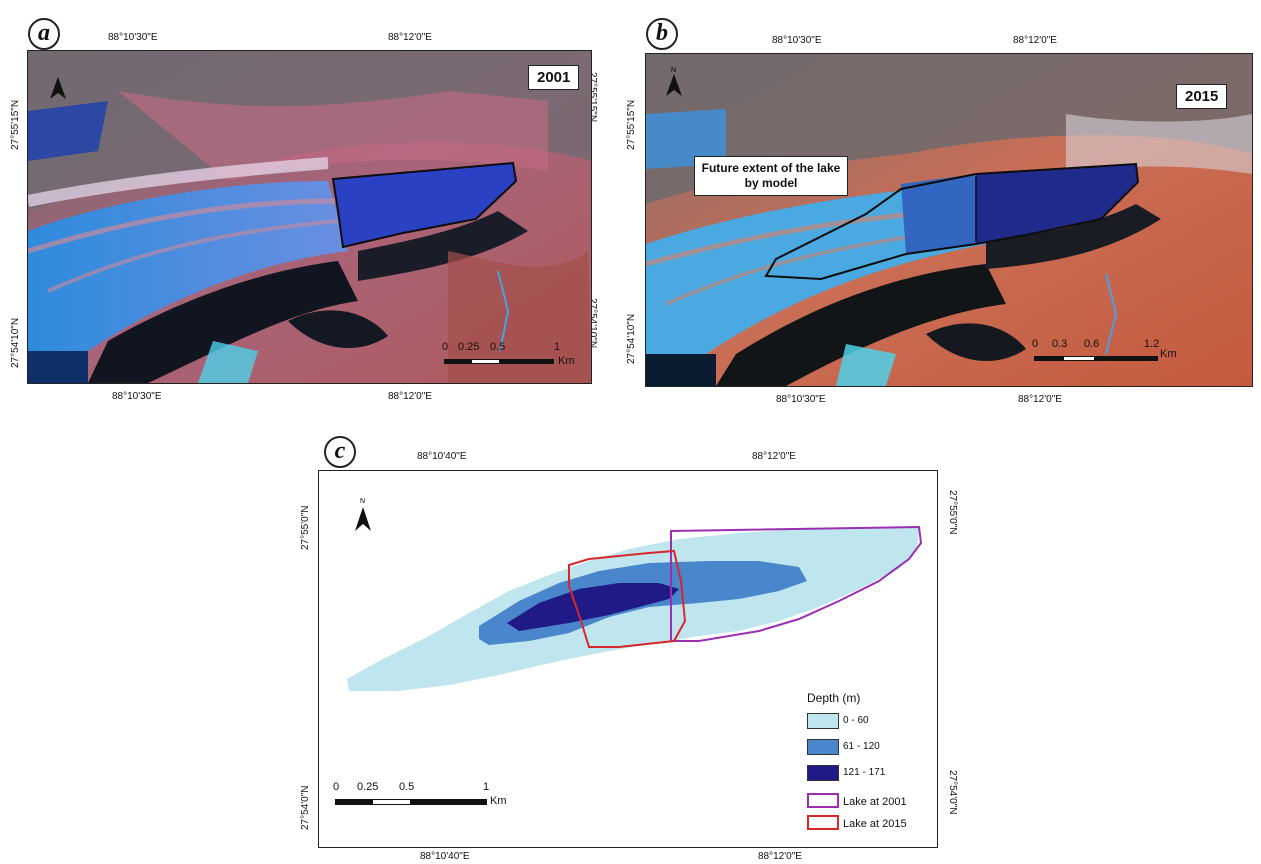  What do you see at coordinates (499, 361) in the screenshot?
I see `scale-a-bar` at bounding box center [499, 361].